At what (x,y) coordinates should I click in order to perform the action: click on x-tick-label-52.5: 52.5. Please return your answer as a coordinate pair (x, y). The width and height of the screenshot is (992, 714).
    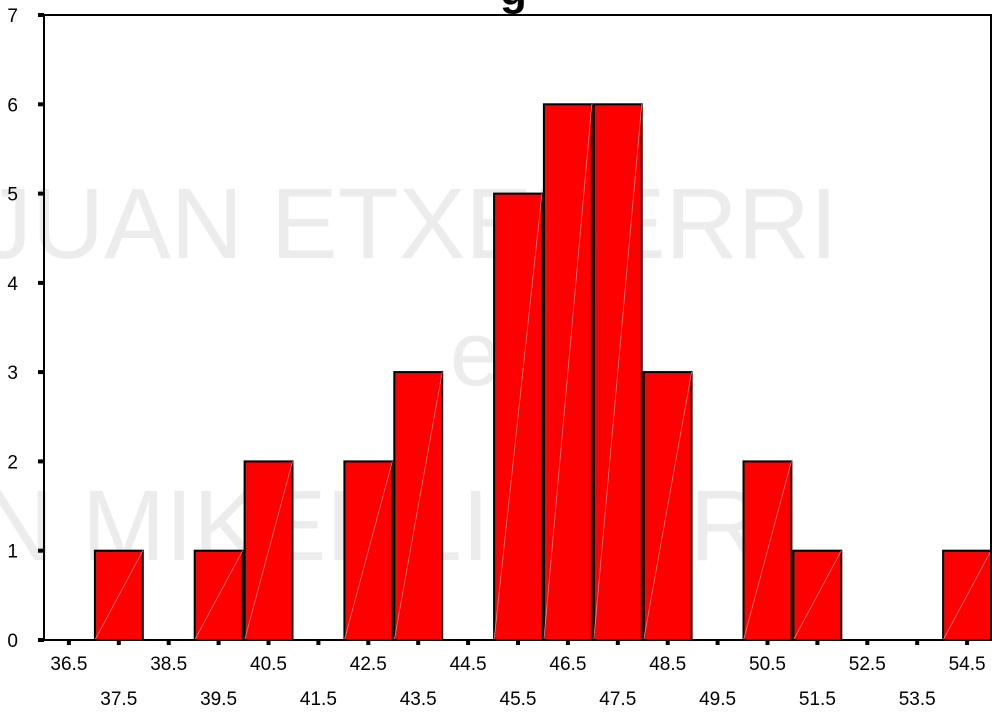
    Looking at the image, I should click on (867, 664).